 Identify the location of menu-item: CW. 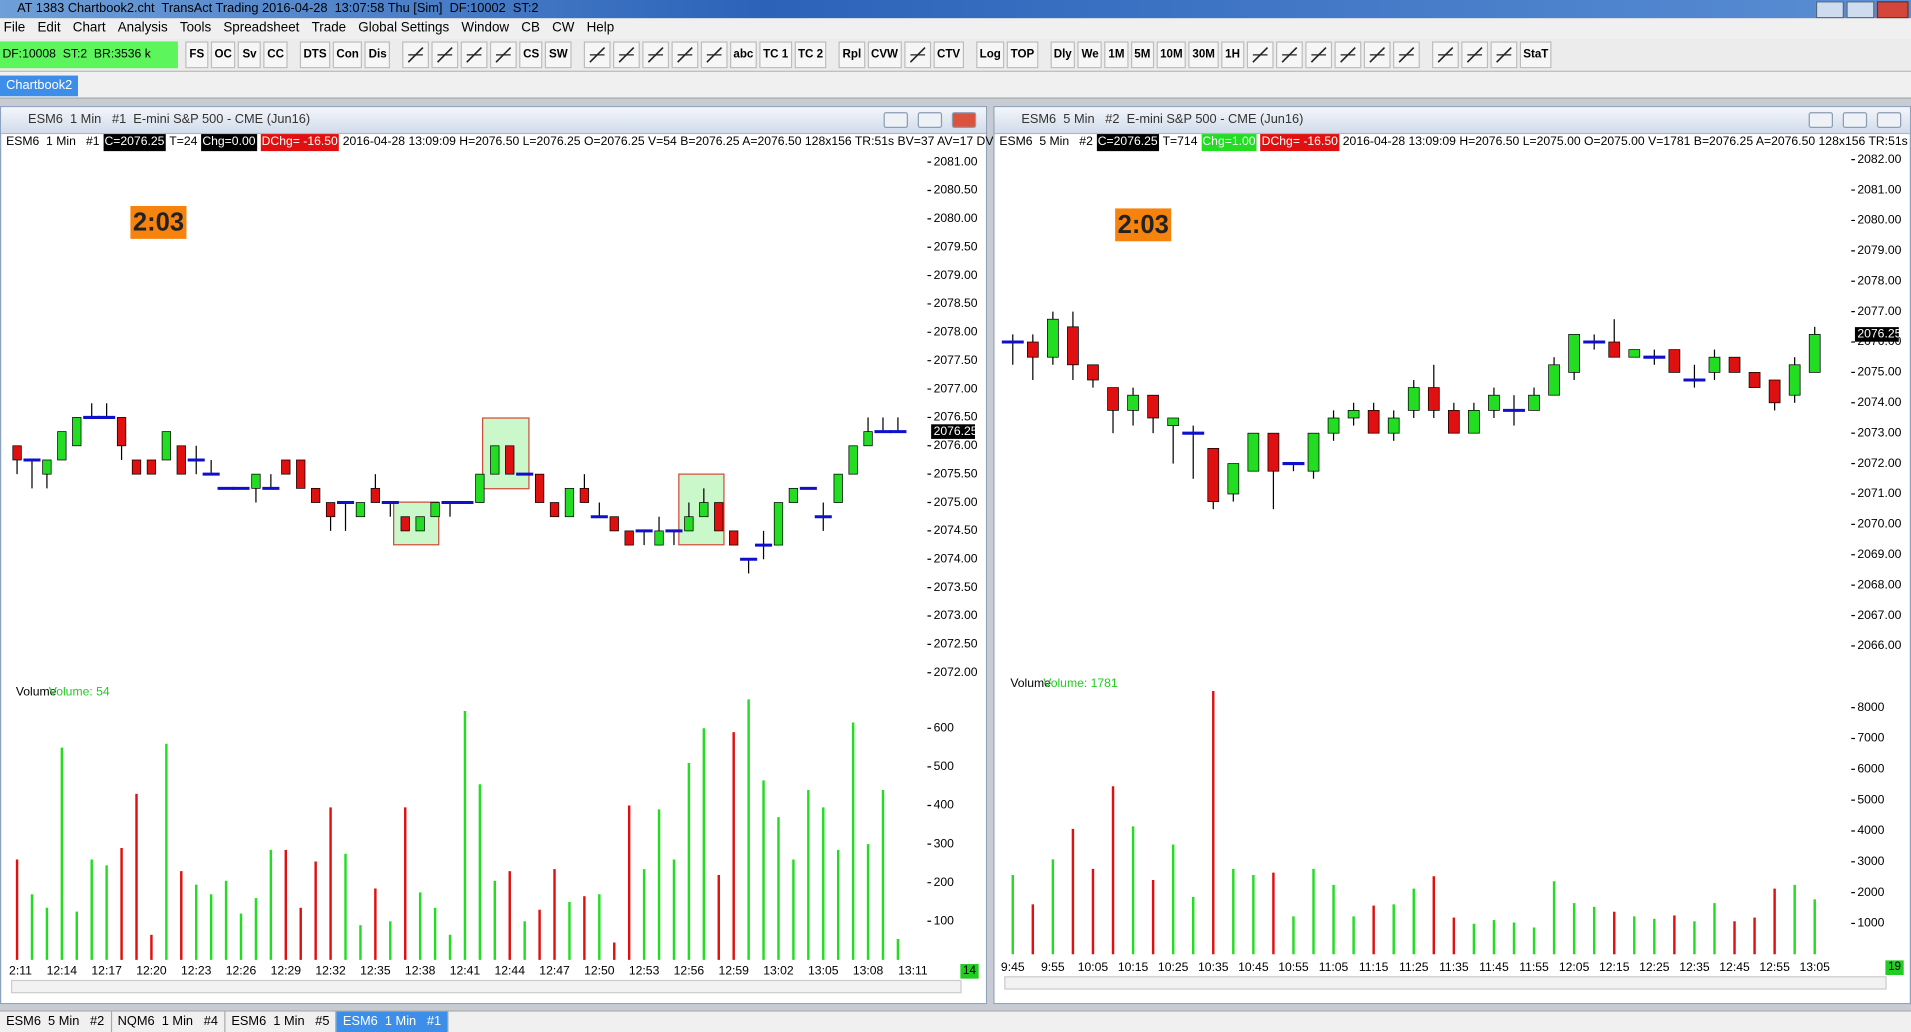
(563, 28).